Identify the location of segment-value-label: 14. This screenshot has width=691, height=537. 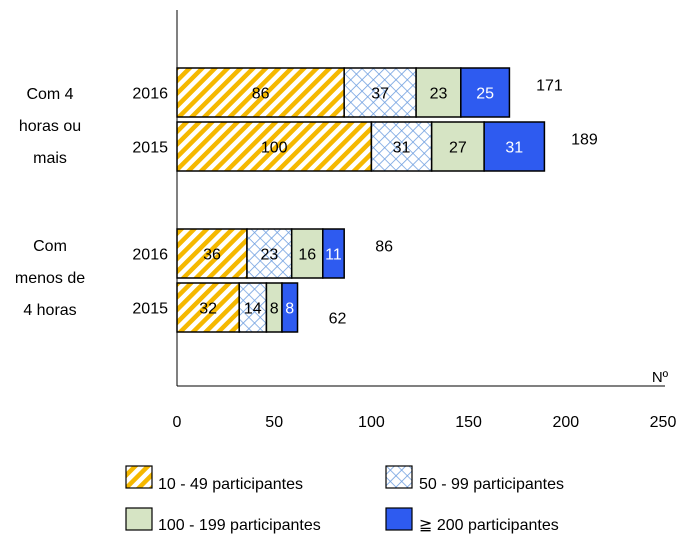
(253, 309).